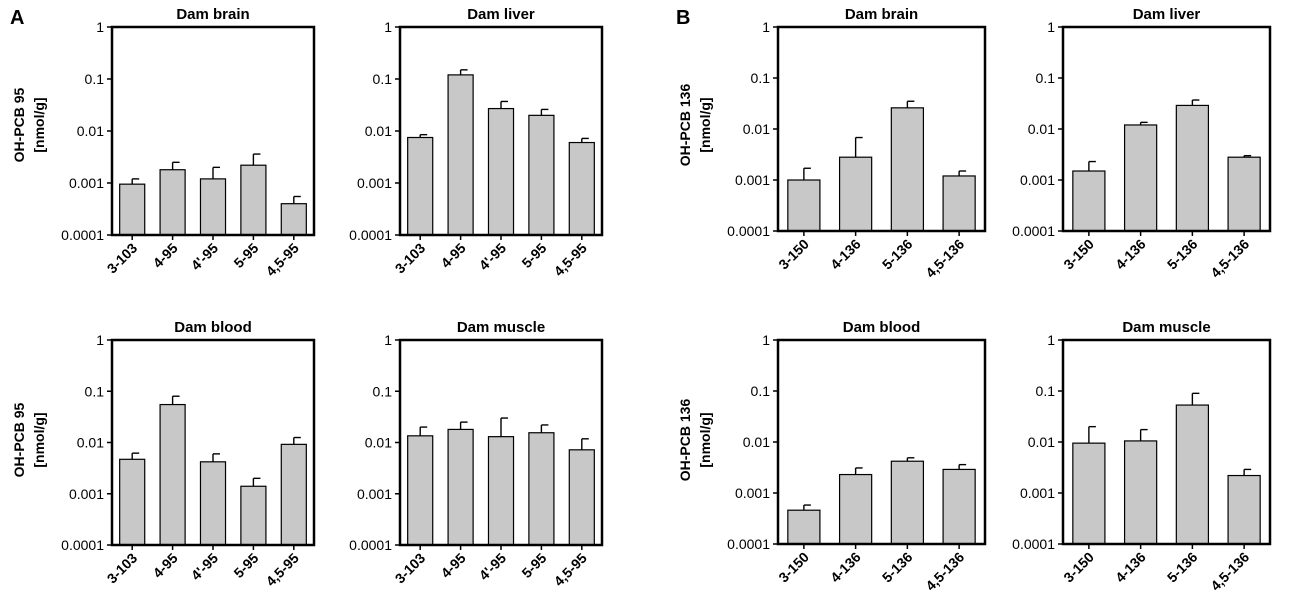 This screenshot has height=604, width=1291. I want to click on panel-letter-b: B, so click(683, 18).